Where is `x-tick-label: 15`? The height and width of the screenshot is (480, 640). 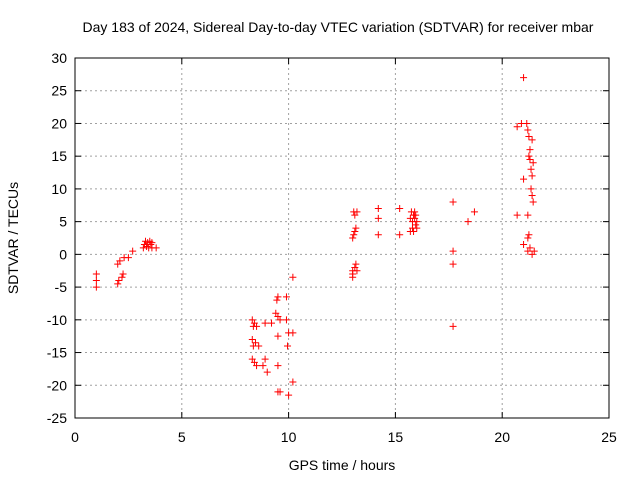 x-tick-label: 15 is located at coordinates (396, 437).